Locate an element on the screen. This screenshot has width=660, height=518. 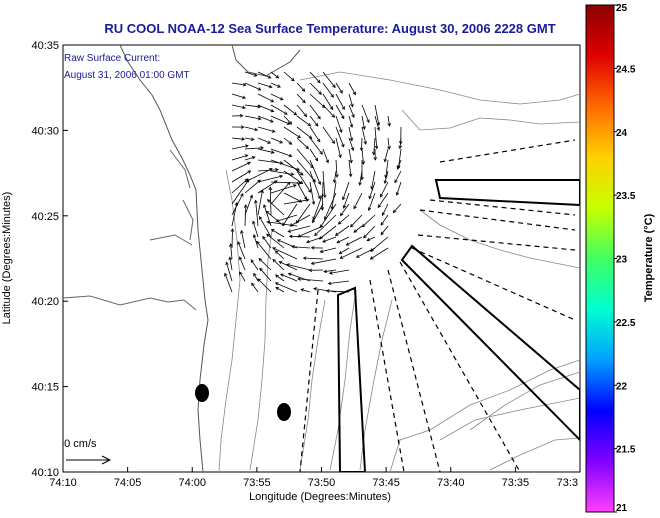
inland-coast is located at coordinates (130, 230).